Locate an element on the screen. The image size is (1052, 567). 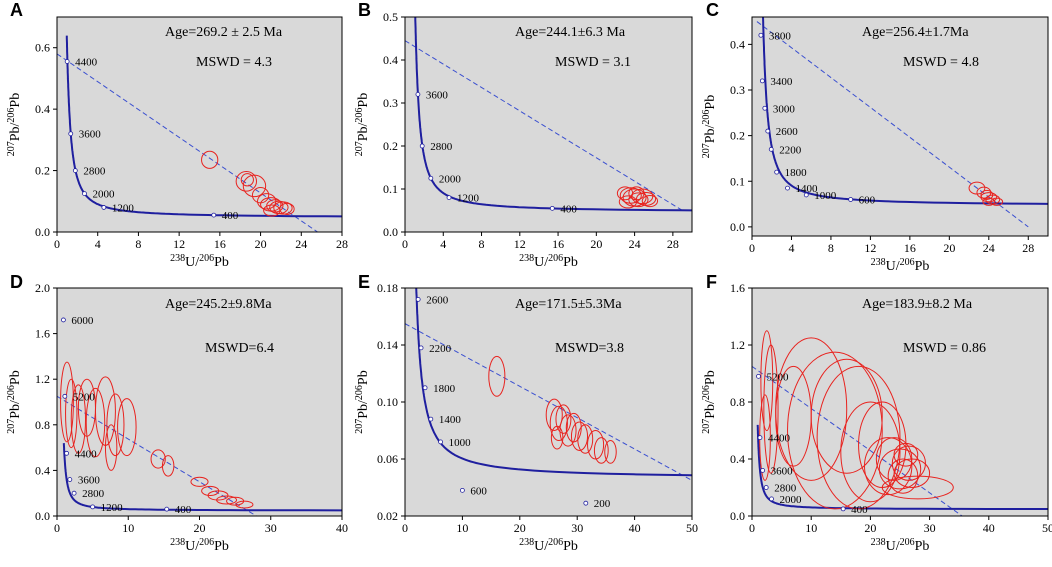
panel-letter: F is located at coordinates (711, 282).